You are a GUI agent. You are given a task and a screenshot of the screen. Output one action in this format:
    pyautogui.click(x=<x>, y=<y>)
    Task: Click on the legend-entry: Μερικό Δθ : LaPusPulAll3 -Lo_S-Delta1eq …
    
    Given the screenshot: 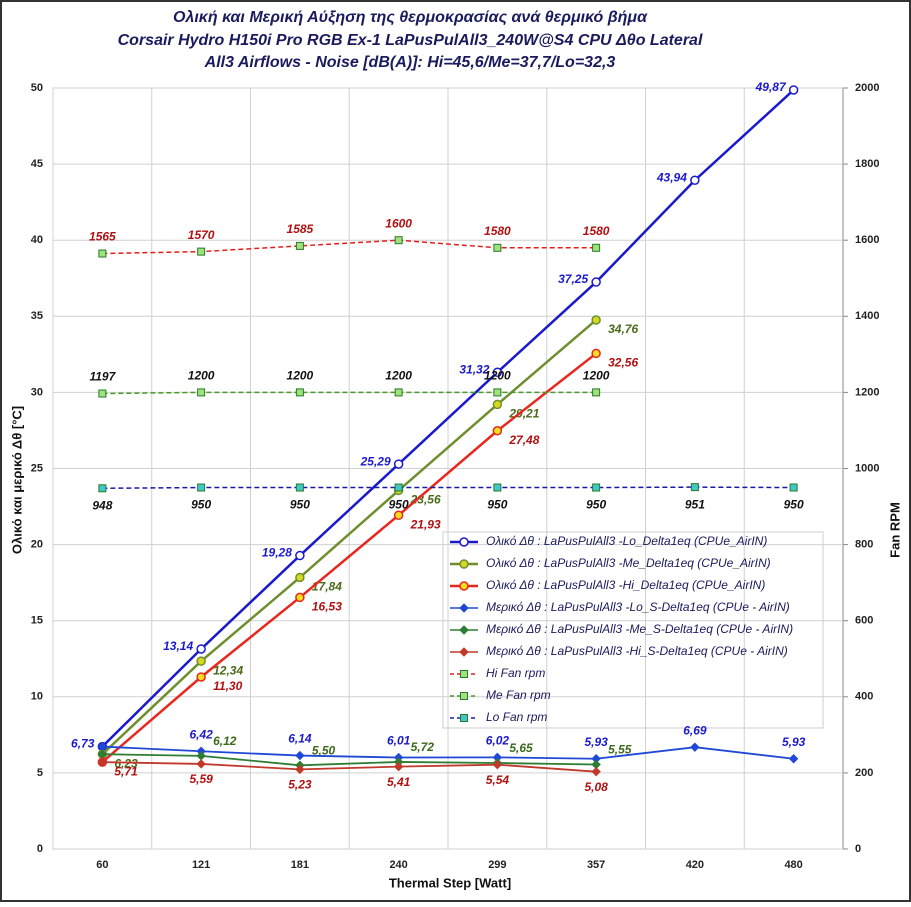 What is the action you would take?
    pyautogui.click(x=638, y=607)
    